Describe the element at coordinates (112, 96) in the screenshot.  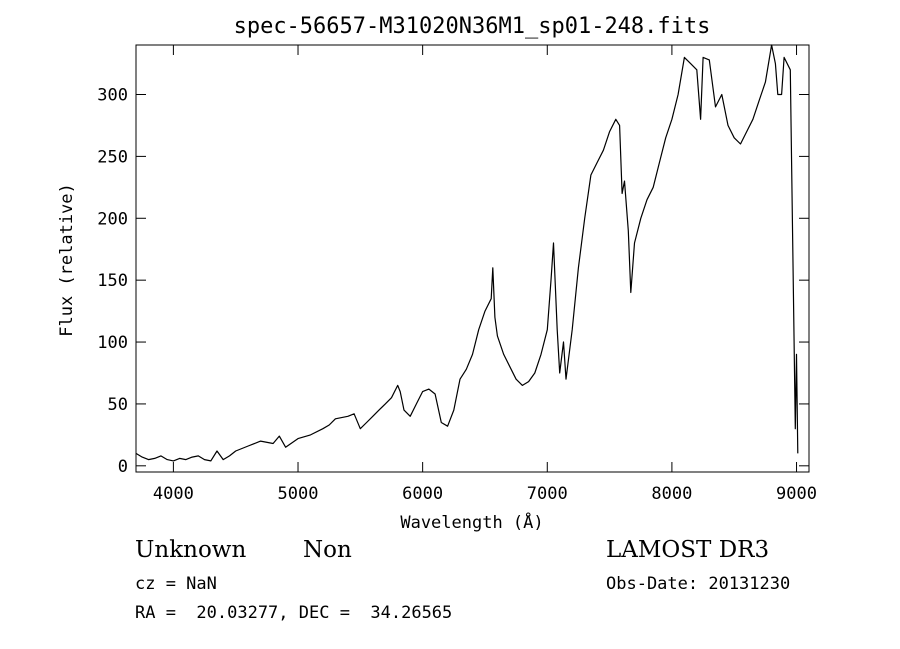
I see `y-tick-label: 300` at that location.